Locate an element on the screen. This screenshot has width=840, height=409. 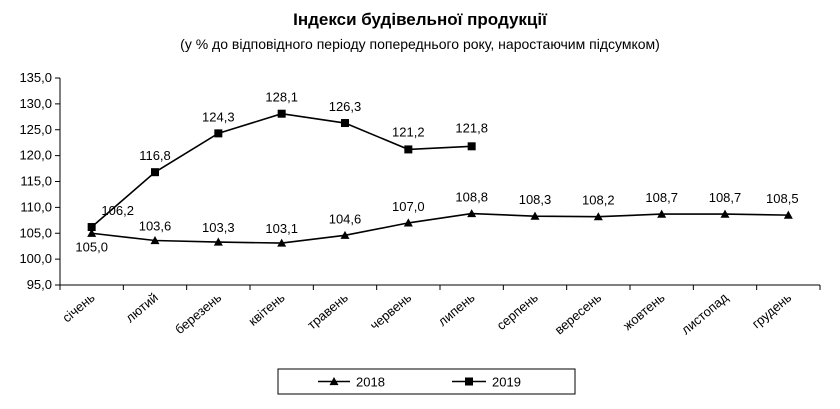
legend-label-2019: 2019 is located at coordinates (506, 382).